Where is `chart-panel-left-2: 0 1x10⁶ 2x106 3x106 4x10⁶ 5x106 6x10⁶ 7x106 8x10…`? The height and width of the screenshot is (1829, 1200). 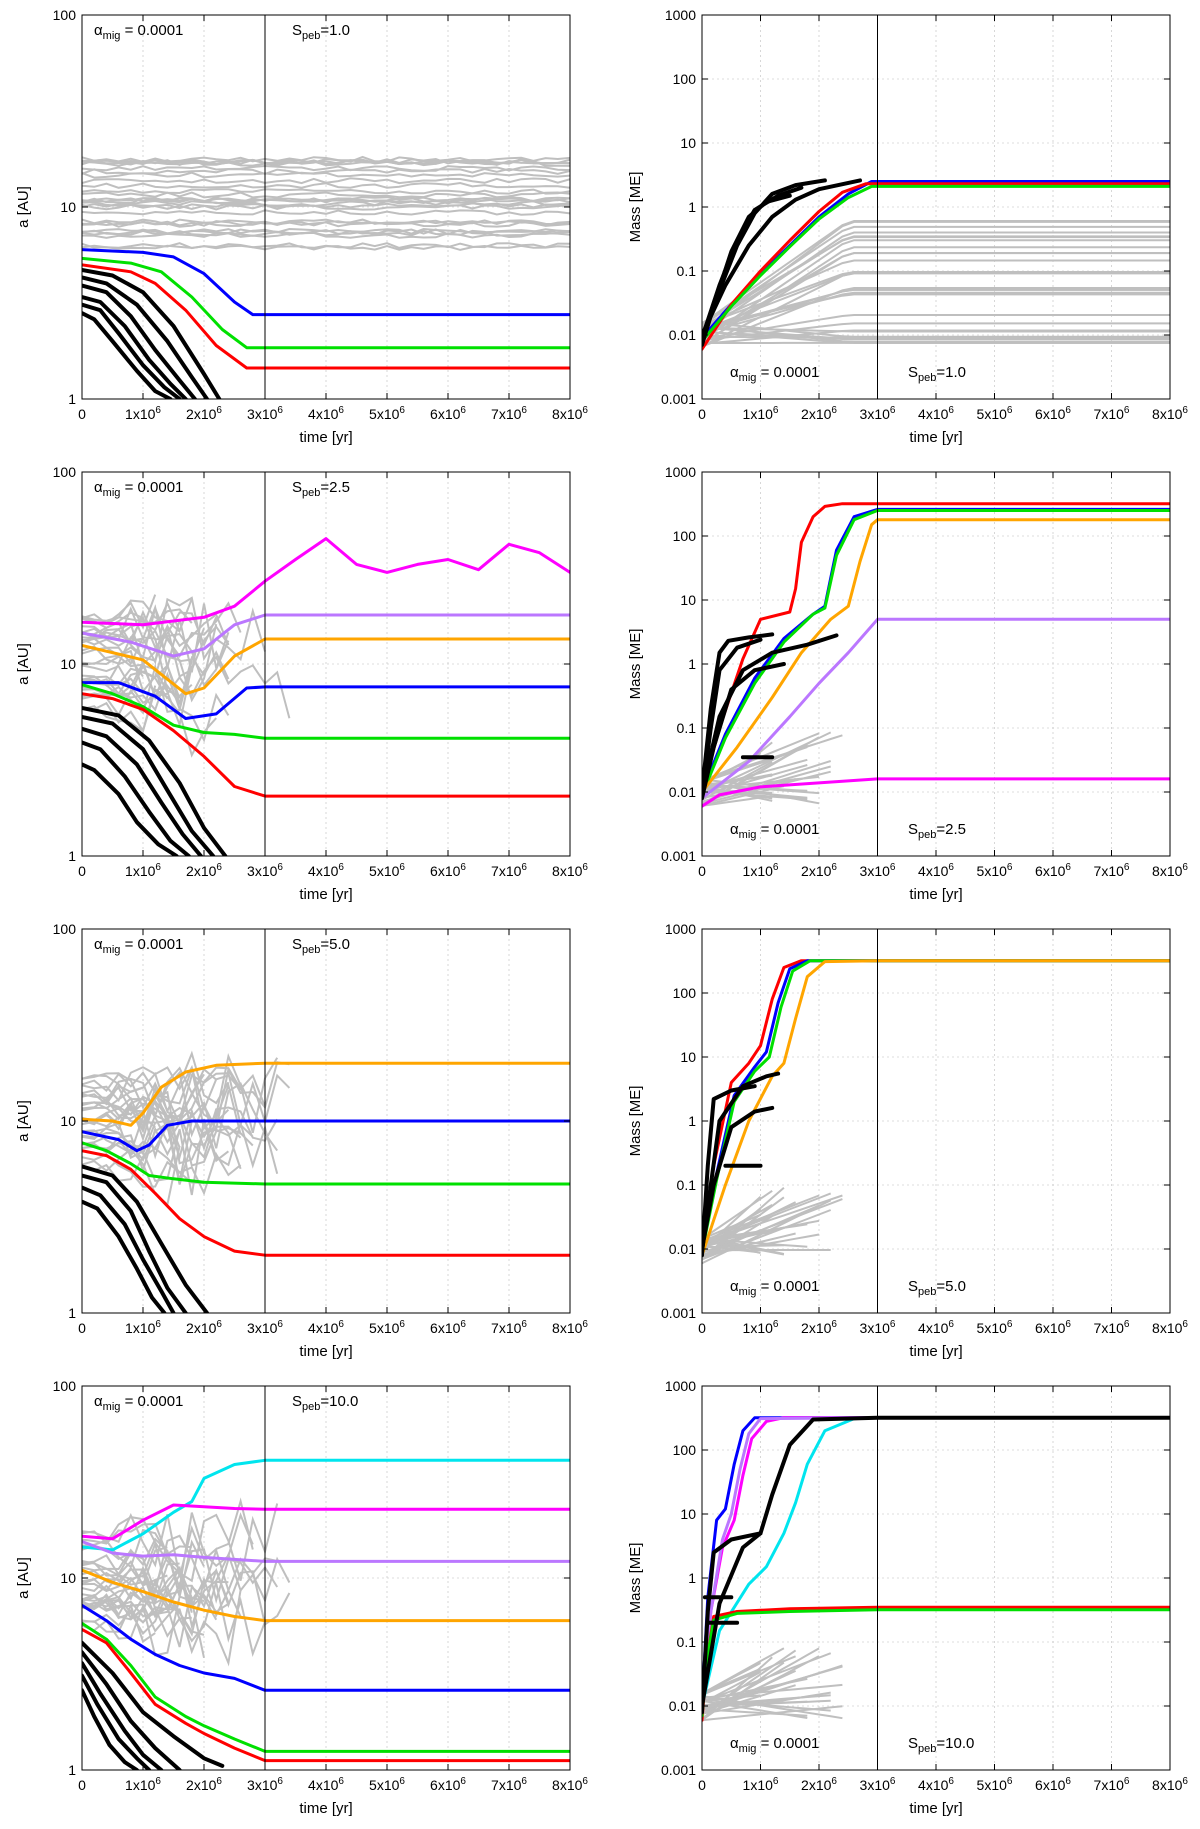 chart-panel-left-2: 0 1x10⁶ 2x106 3x106 4x10⁶ 5x106 6x10⁶ 7x106 8x10… is located at coordinates (300, 1142).